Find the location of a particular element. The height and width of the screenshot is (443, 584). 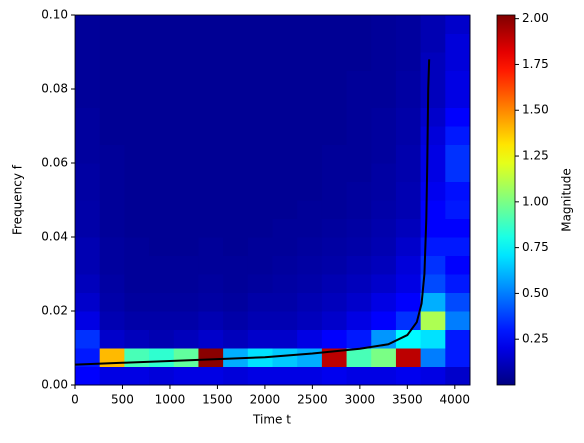

x-tick-label: 3500 is located at coordinates (407, 400).